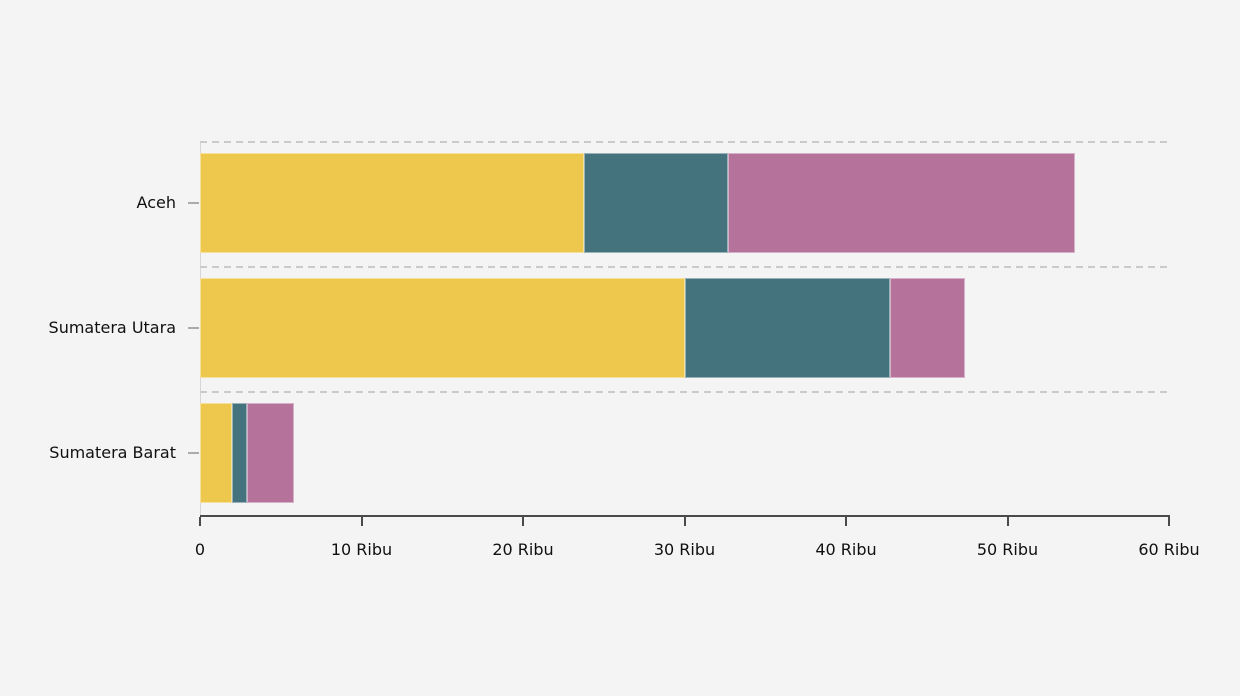  I want to click on y-axis-labels: Aceh Sumatera Utara Sumatera Barat, so click(100, 329).